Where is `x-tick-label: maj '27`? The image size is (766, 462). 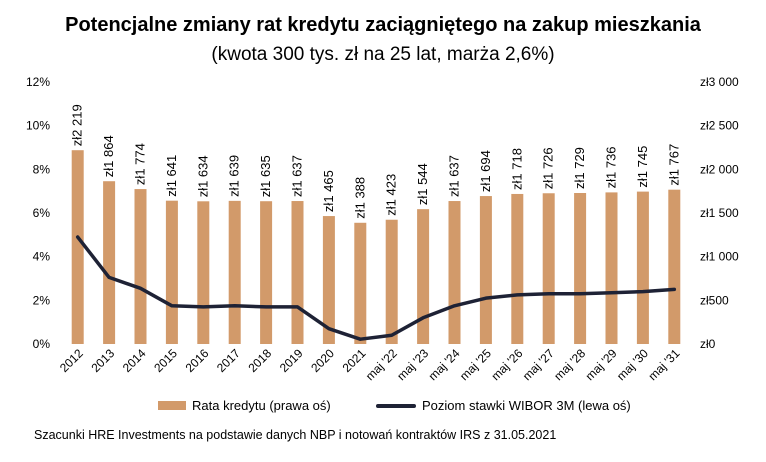
x-tick-label: maj '27 is located at coordinates (538, 364).